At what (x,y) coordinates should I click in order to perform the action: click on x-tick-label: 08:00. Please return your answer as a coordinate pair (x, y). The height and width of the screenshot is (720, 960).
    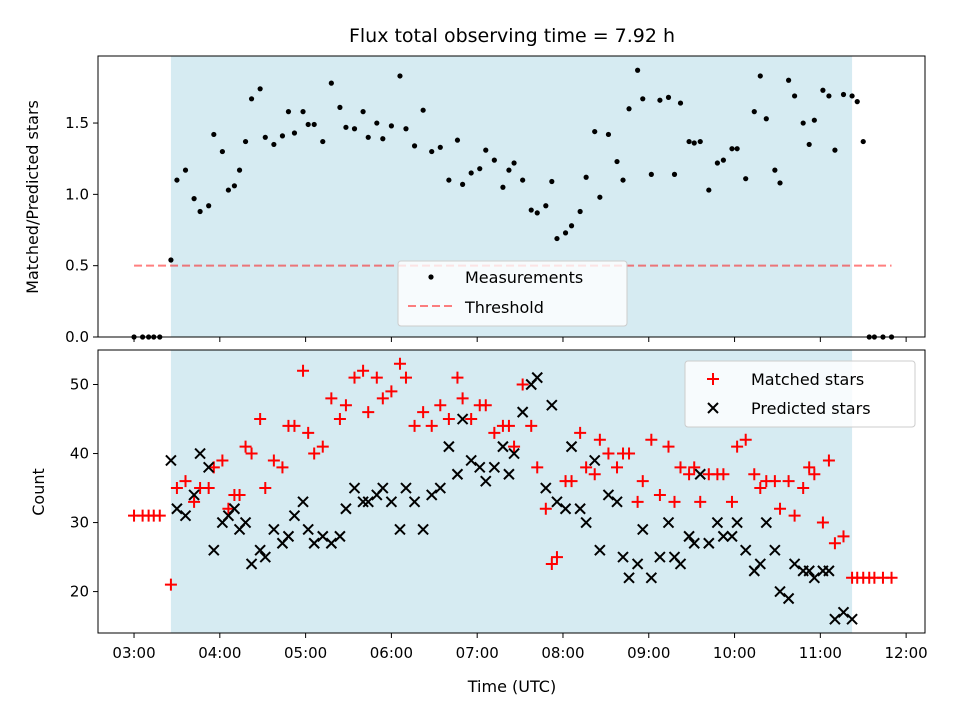
    Looking at the image, I should click on (562, 653).